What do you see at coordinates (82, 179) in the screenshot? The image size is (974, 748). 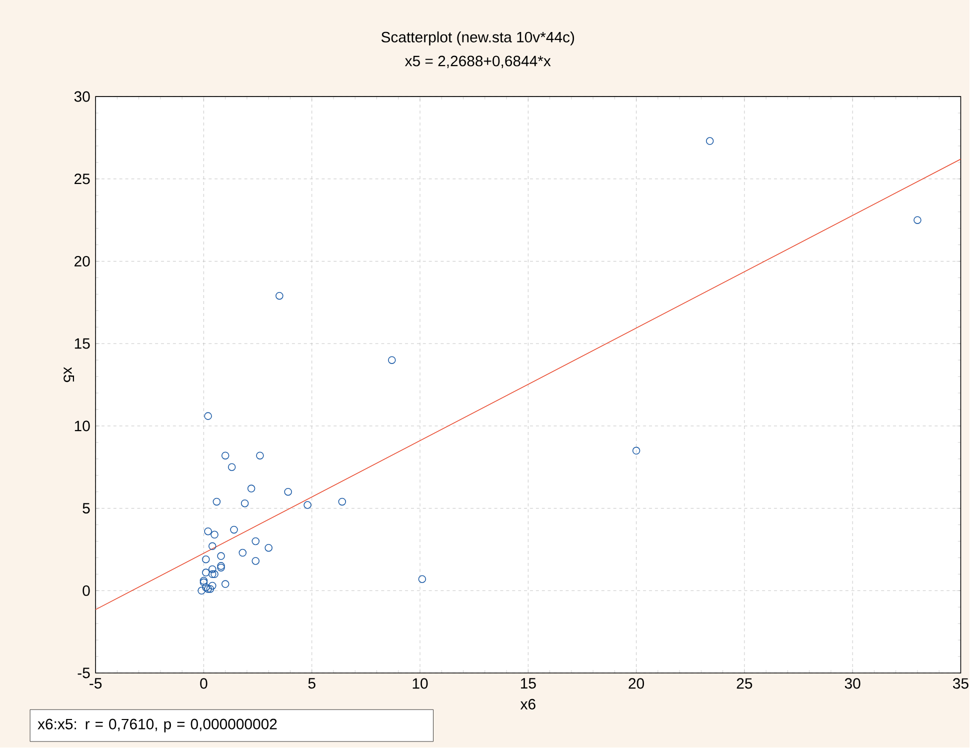 I see `y-tick-label: 25` at bounding box center [82, 179].